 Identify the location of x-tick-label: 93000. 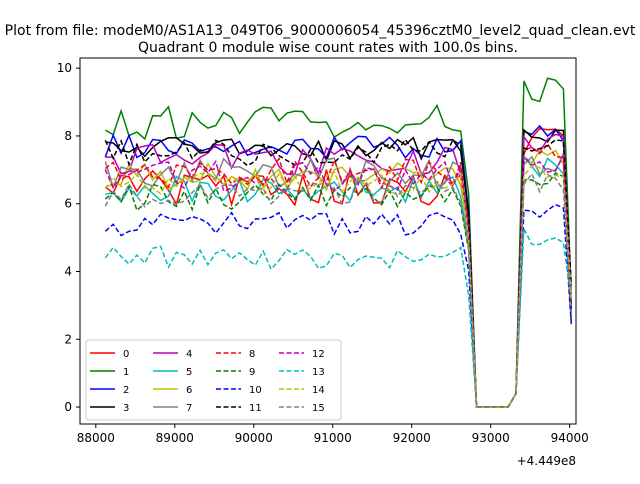
(491, 438).